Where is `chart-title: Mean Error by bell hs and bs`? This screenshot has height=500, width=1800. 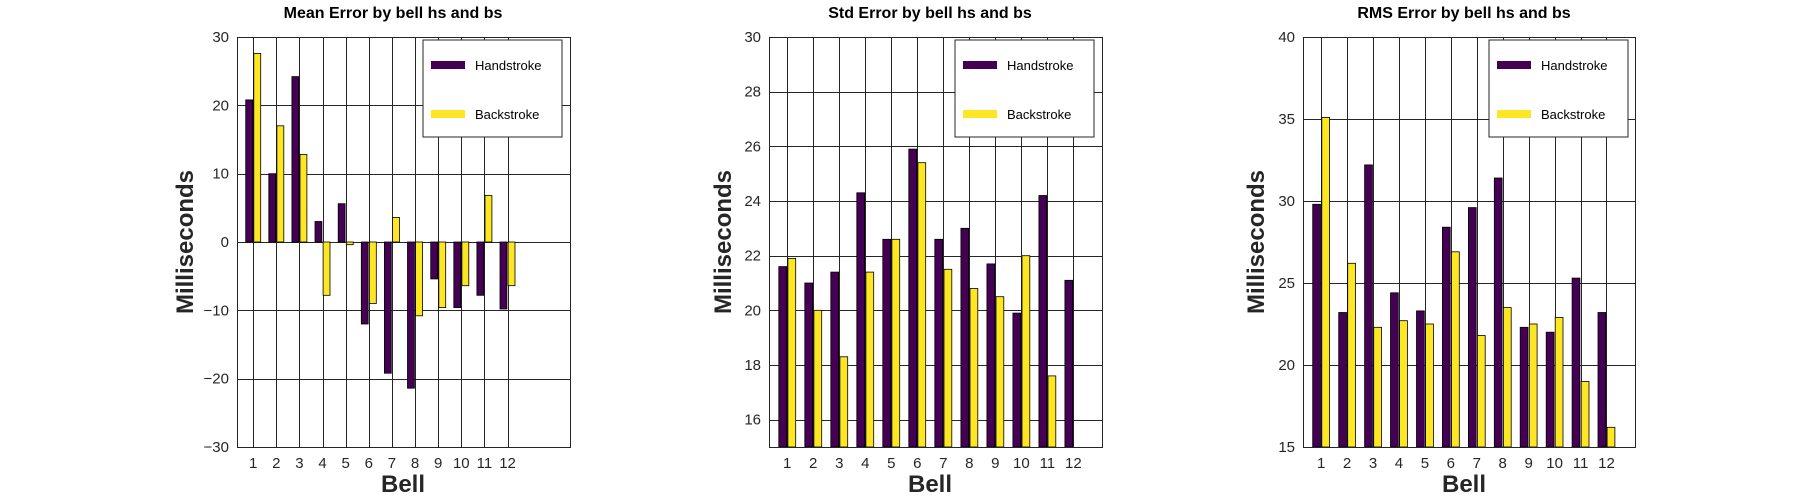
chart-title: Mean Error by bell hs and bs is located at coordinates (393, 13).